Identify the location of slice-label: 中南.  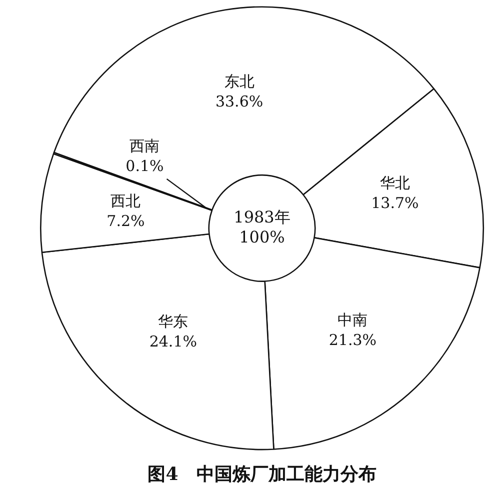
(353, 320).